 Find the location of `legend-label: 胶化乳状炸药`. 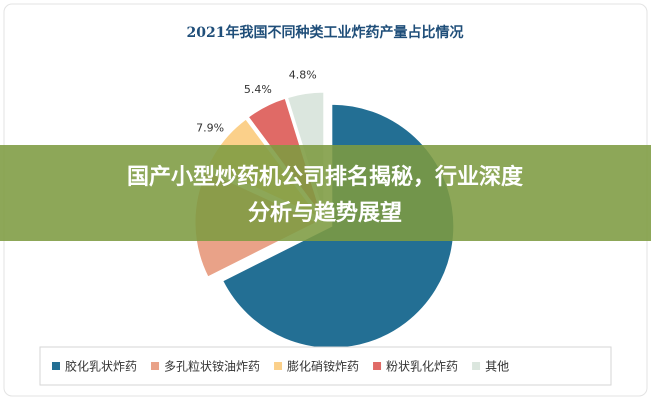

legend-label: 胶化乳状炸药 is located at coordinates (101, 366).